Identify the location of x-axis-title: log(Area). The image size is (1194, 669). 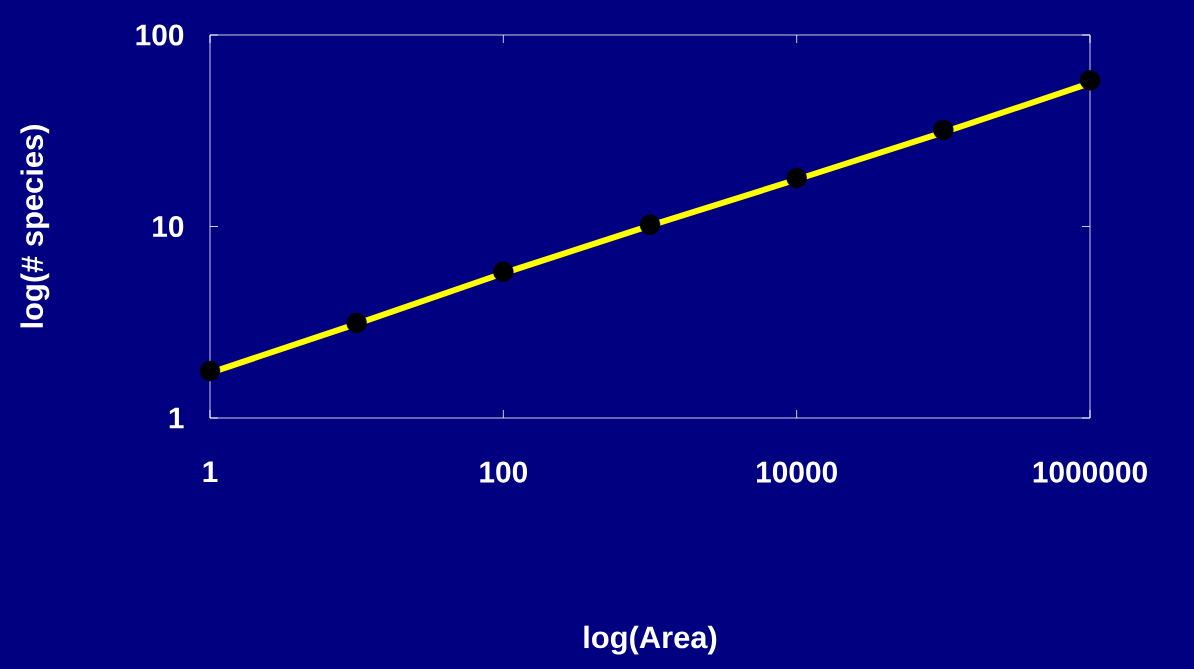
(650, 640).